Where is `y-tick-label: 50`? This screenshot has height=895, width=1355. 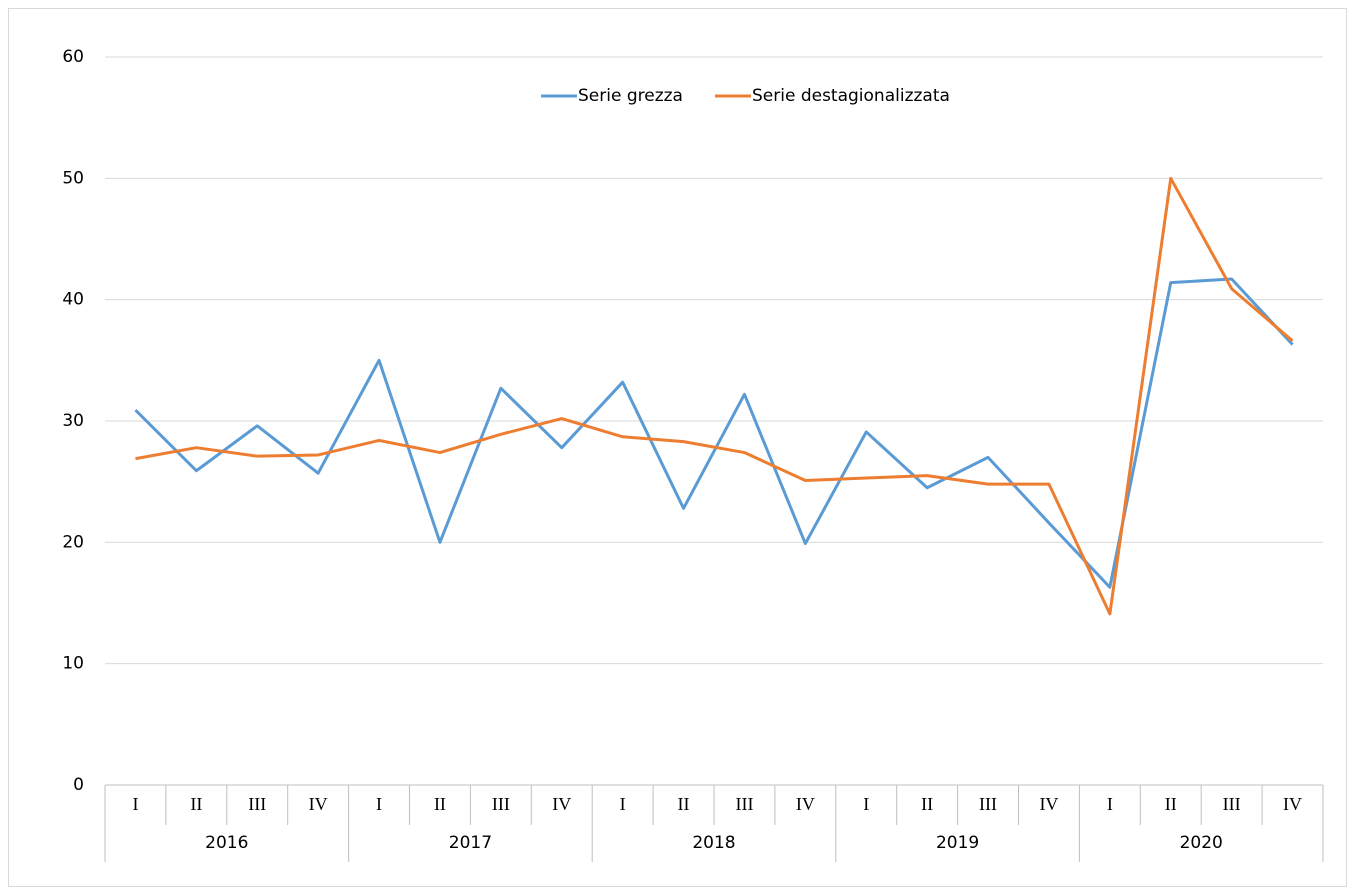 y-tick-label: 50 is located at coordinates (73, 178).